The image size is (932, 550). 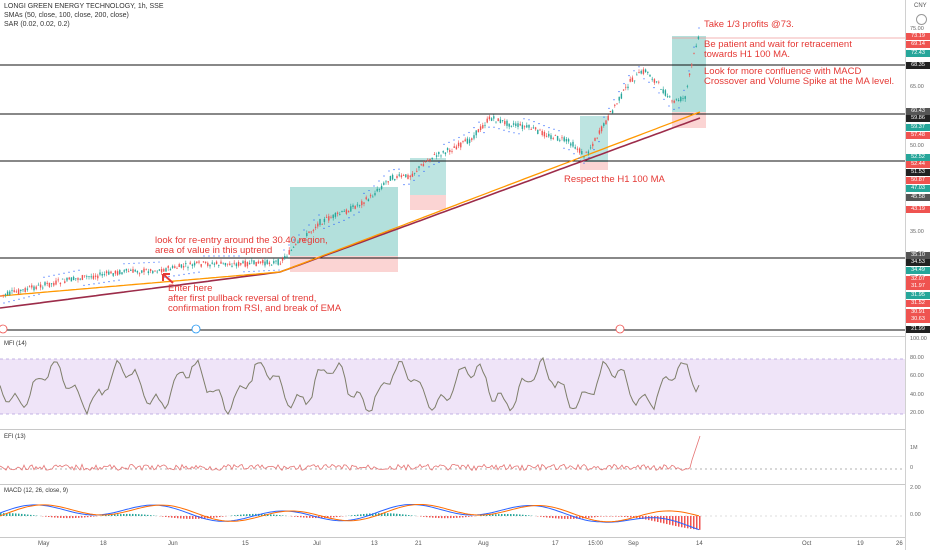 What do you see at coordinates (921, 19) in the screenshot?
I see `settings-icon` at bounding box center [921, 19].